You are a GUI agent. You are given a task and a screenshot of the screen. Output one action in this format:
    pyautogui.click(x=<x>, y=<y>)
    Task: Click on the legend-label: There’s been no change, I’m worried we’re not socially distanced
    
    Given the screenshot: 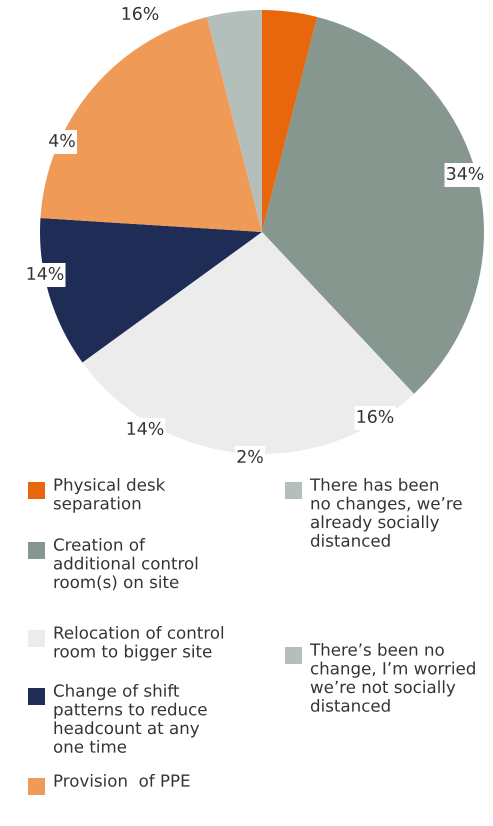 What is the action you would take?
    pyautogui.click(x=392, y=677)
    